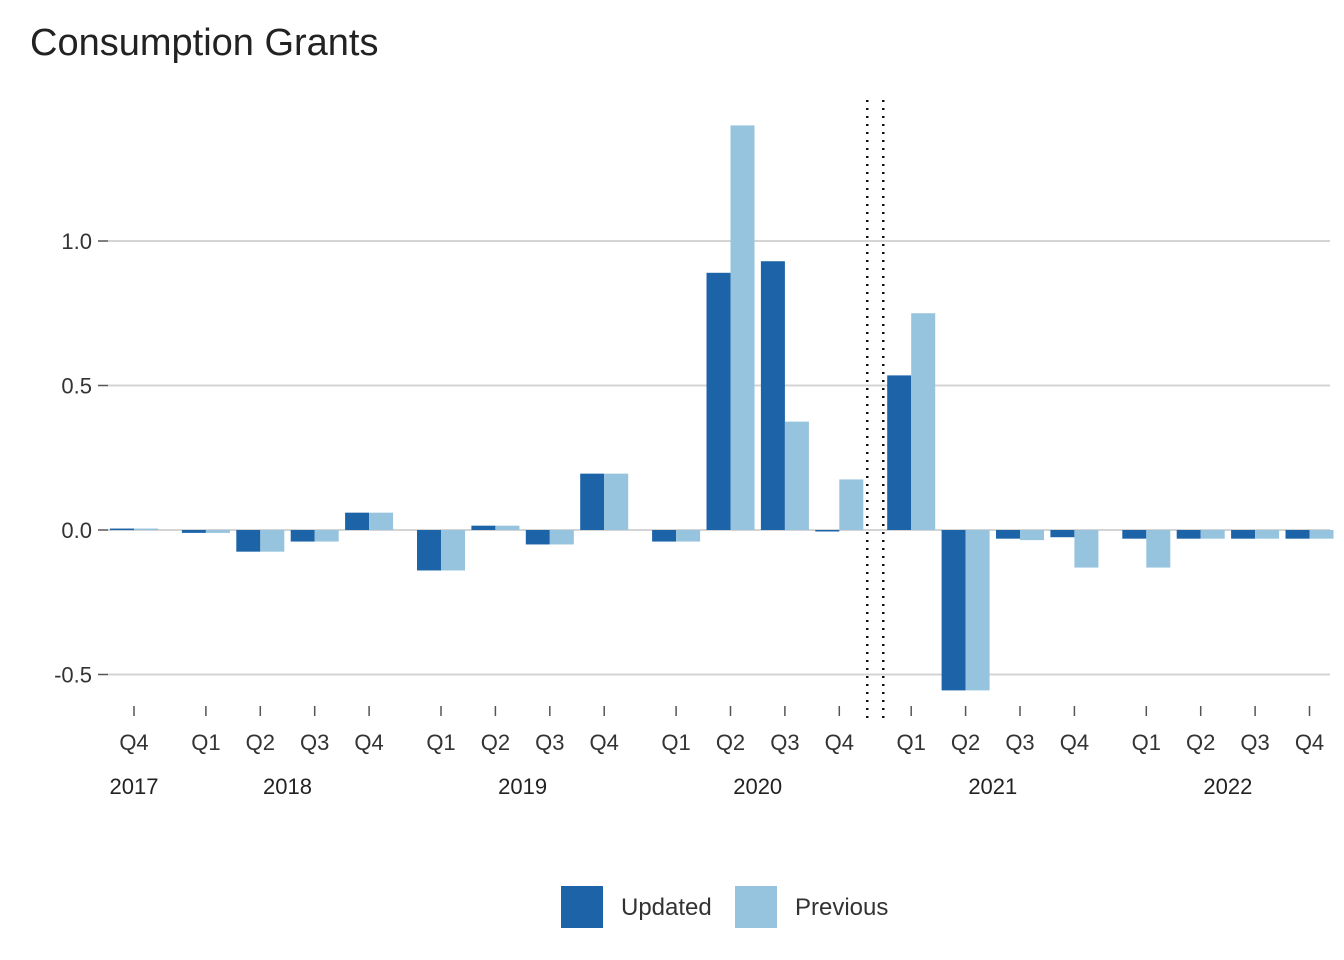 Image resolution: width=1344 pixels, height=960 pixels. What do you see at coordinates (76, 386) in the screenshot?
I see `y-tick-label: 0.5` at bounding box center [76, 386].